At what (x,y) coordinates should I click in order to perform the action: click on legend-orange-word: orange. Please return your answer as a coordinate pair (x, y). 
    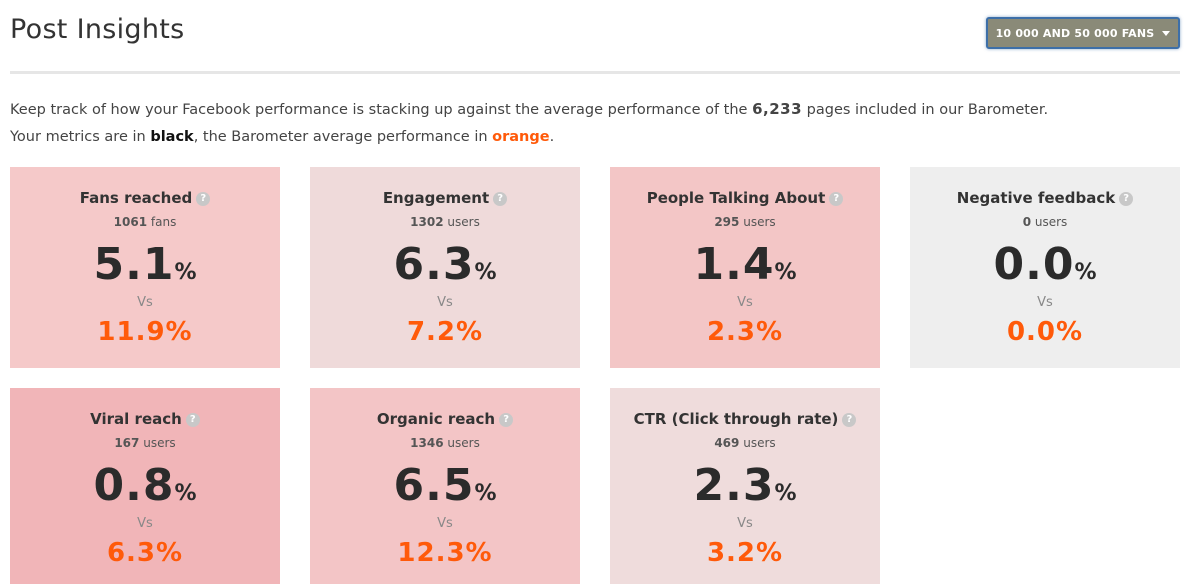
    Looking at the image, I should click on (521, 137).